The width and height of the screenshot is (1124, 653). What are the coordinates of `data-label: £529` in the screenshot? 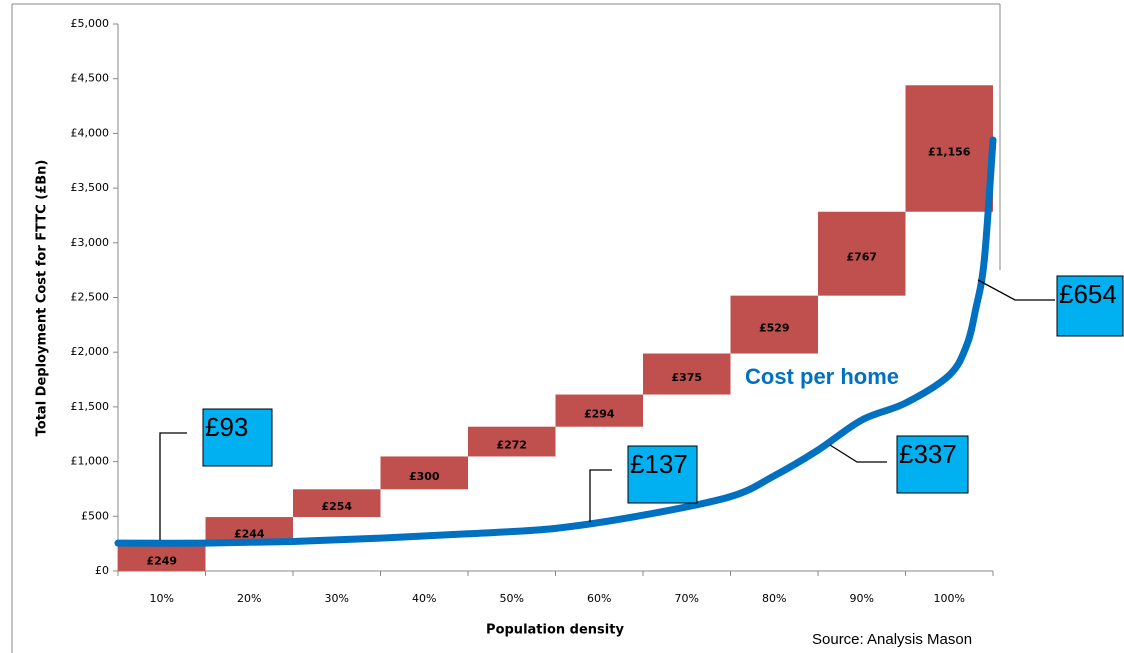 It's located at (774, 328).